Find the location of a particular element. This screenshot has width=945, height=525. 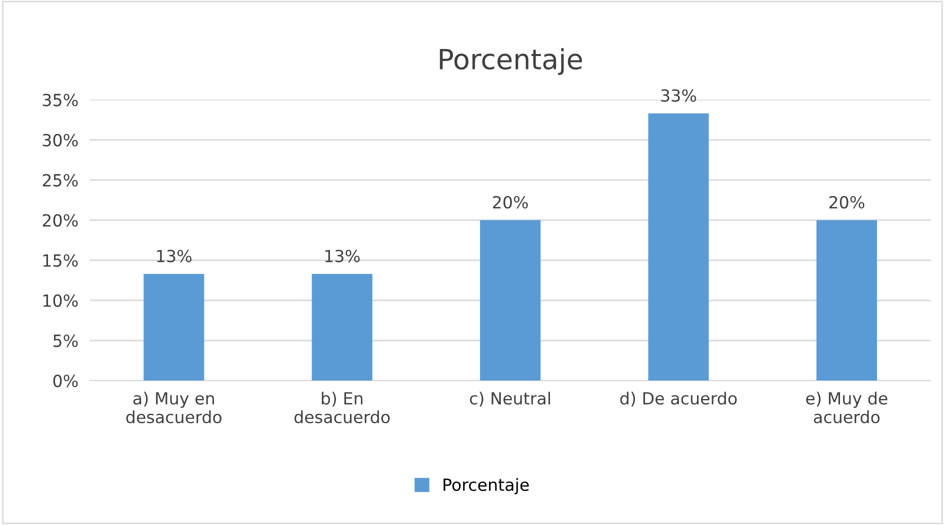

x-tick-label: d) De acuerdo is located at coordinates (678, 399).